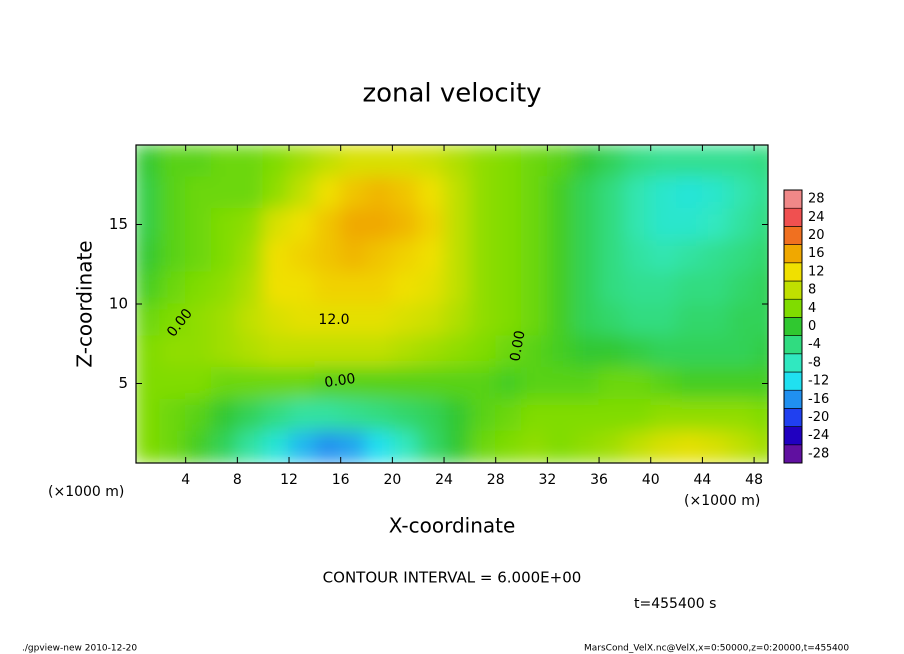 This screenshot has width=904, height=654. What do you see at coordinates (517, 345) in the screenshot?
I see `contour-label: 0.00` at bounding box center [517, 345].